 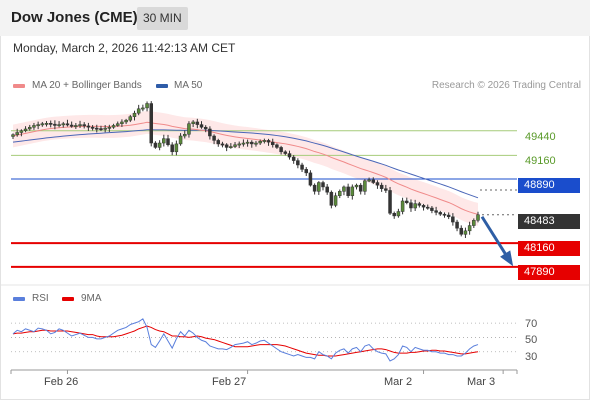 What do you see at coordinates (40, 298) in the screenshot?
I see `rsi-legend-label: RSI` at bounding box center [40, 298].